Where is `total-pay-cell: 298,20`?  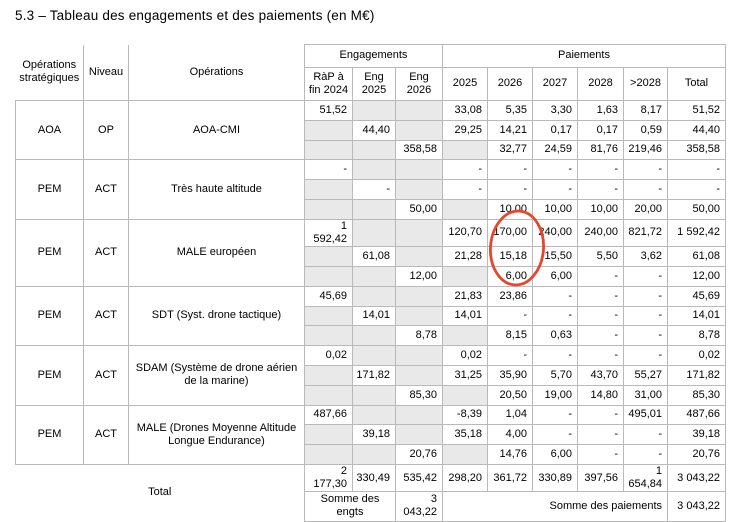 total-pay-cell: 298,20 is located at coordinates (465, 478).